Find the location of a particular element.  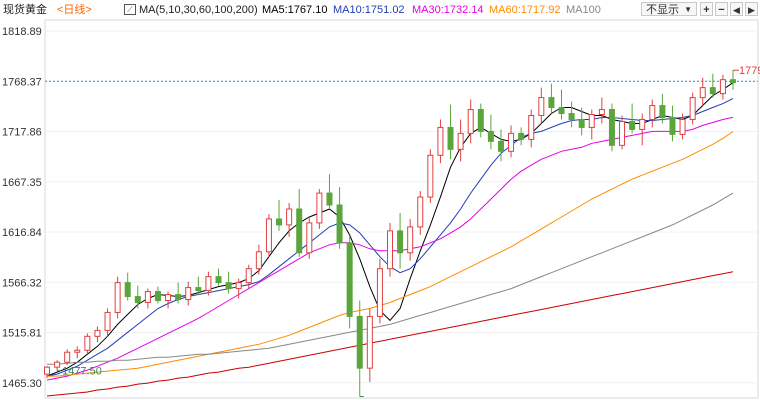

annotation-low-label: 1477.50 is located at coordinates (82, 372).